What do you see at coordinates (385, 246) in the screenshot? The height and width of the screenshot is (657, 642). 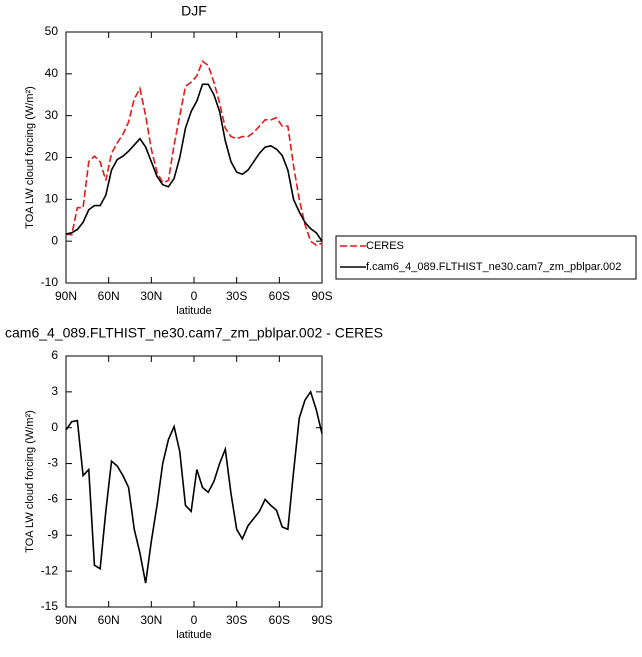 I see `legend-label: CERES` at bounding box center [385, 246].